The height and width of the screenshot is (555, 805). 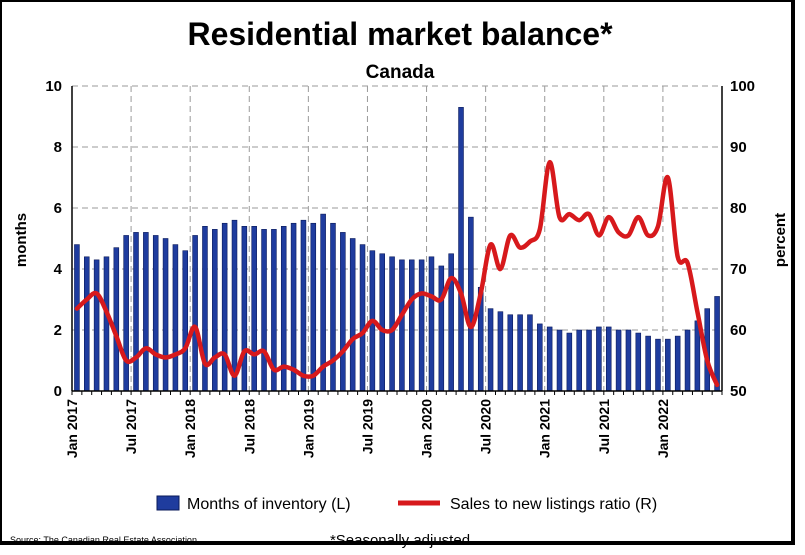 I want to click on x-tick-label: Jul 2018, so click(x=249, y=426).